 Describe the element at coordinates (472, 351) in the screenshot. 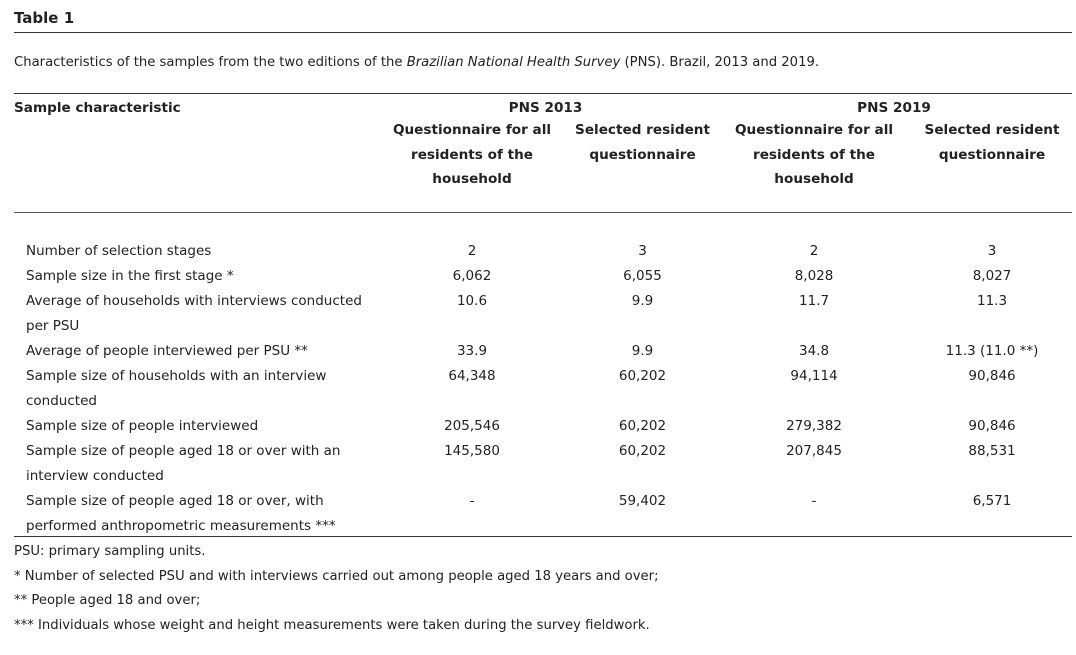

I see `cell-value: 33.9` at that location.